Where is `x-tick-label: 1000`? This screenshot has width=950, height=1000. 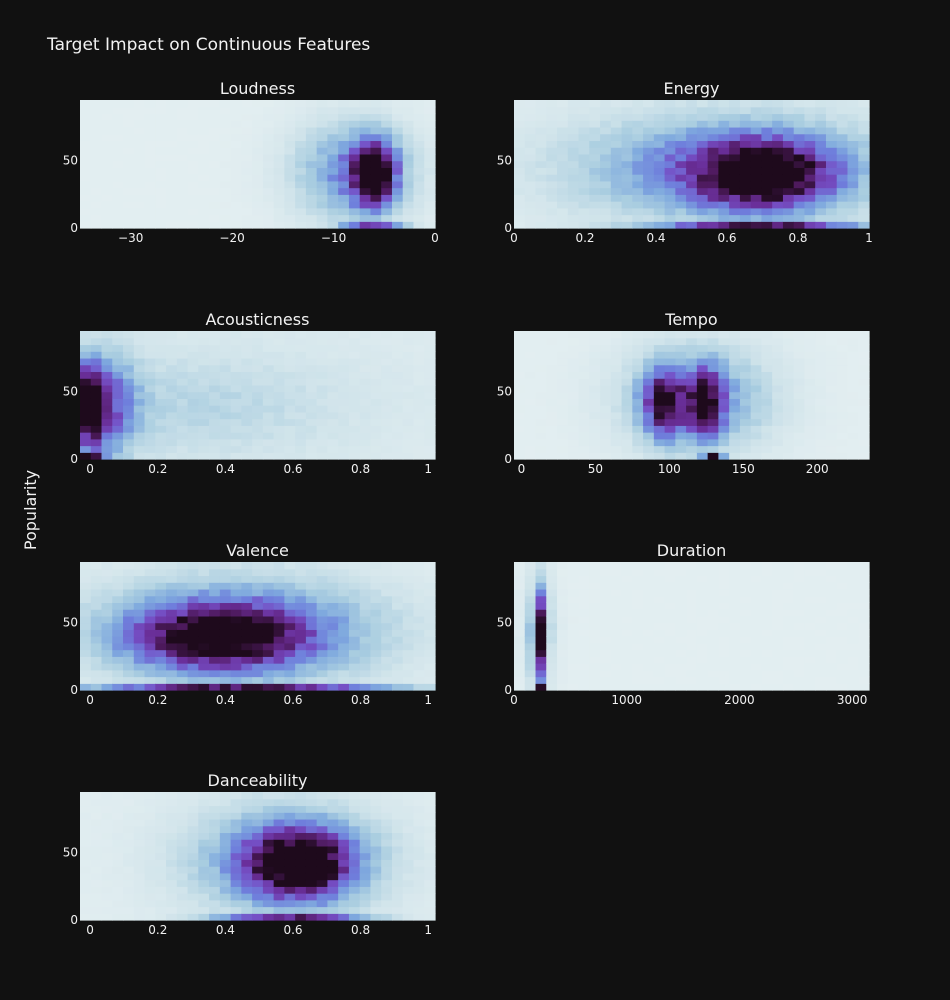 x-tick-label: 1000 is located at coordinates (626, 700).